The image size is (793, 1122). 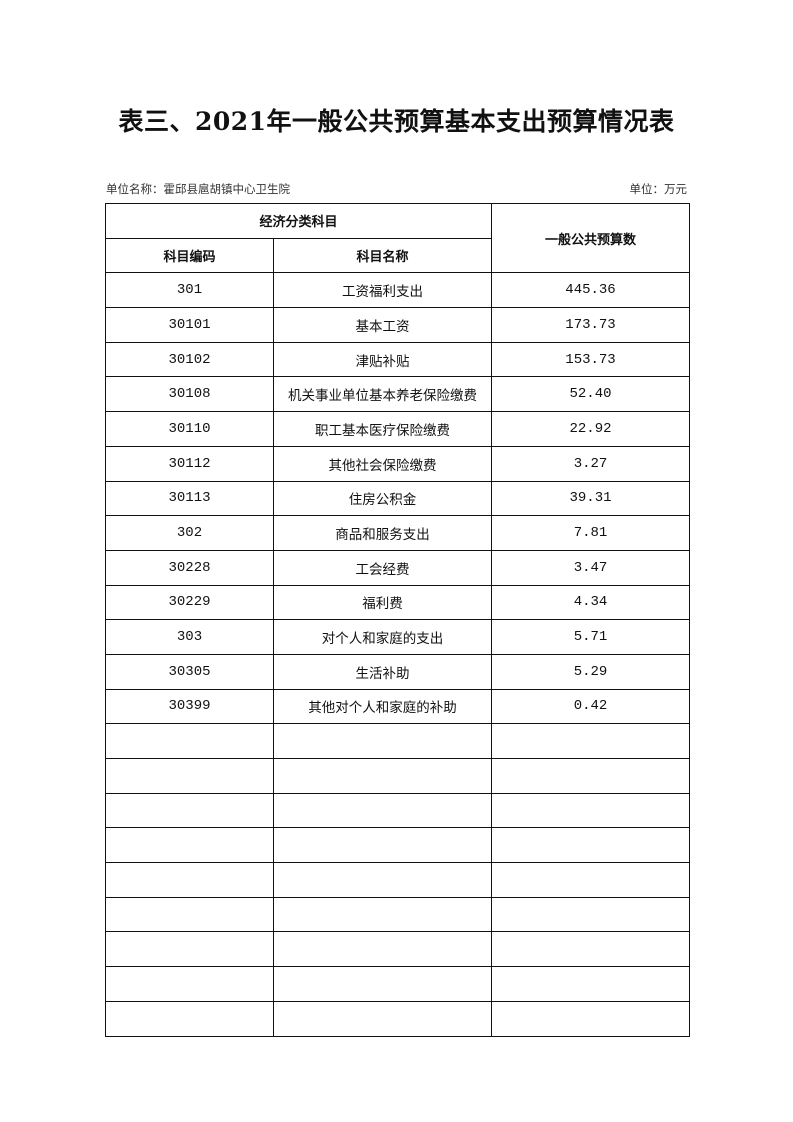 I want to click on table-row: 30102 津贴补贴 153.73, so click(x=398, y=359).